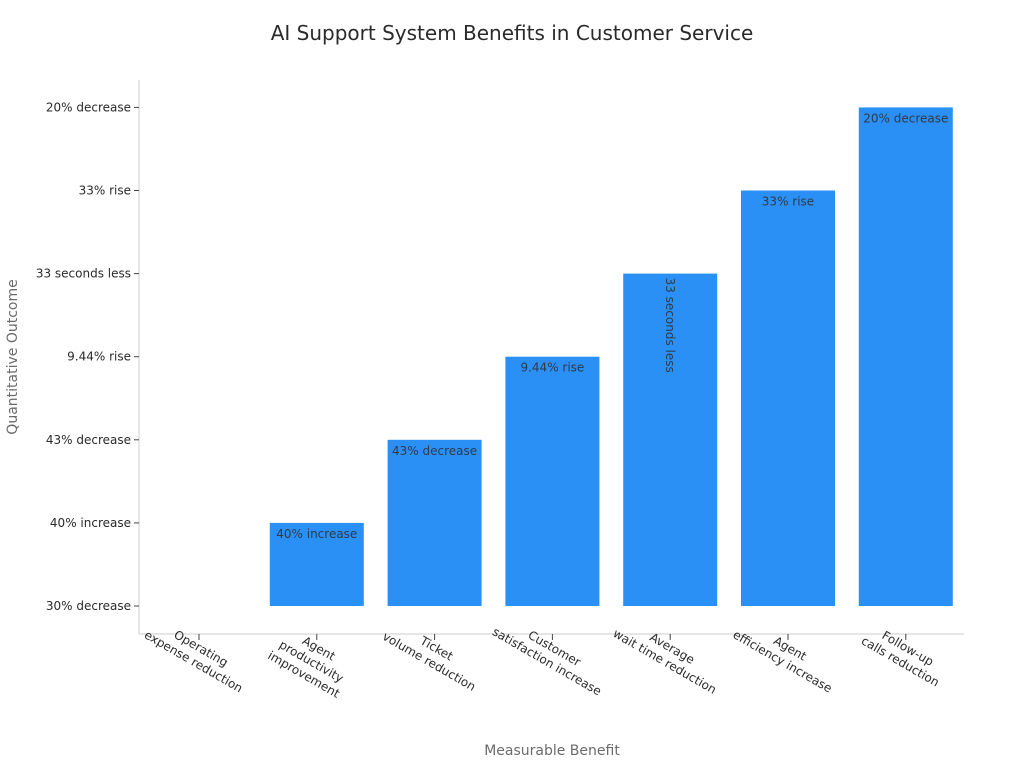  I want to click on x-tick-label-3: Customersatisfaction increase, so click(550, 655).